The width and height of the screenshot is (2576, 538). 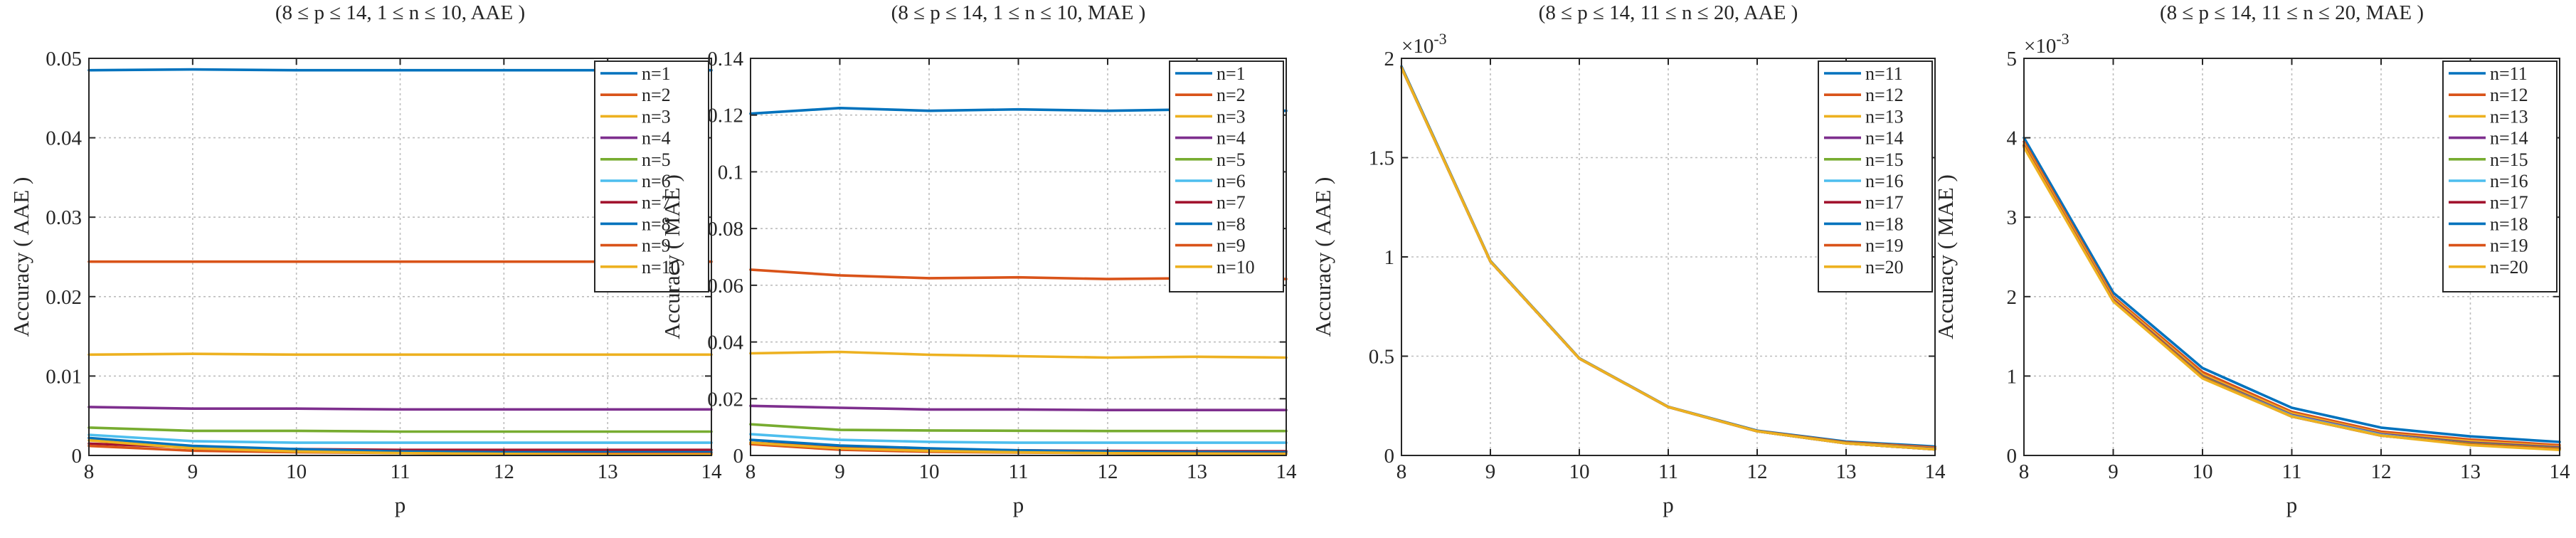 What do you see at coordinates (2012, 138) in the screenshot?
I see `y-tick-label: 4` at bounding box center [2012, 138].